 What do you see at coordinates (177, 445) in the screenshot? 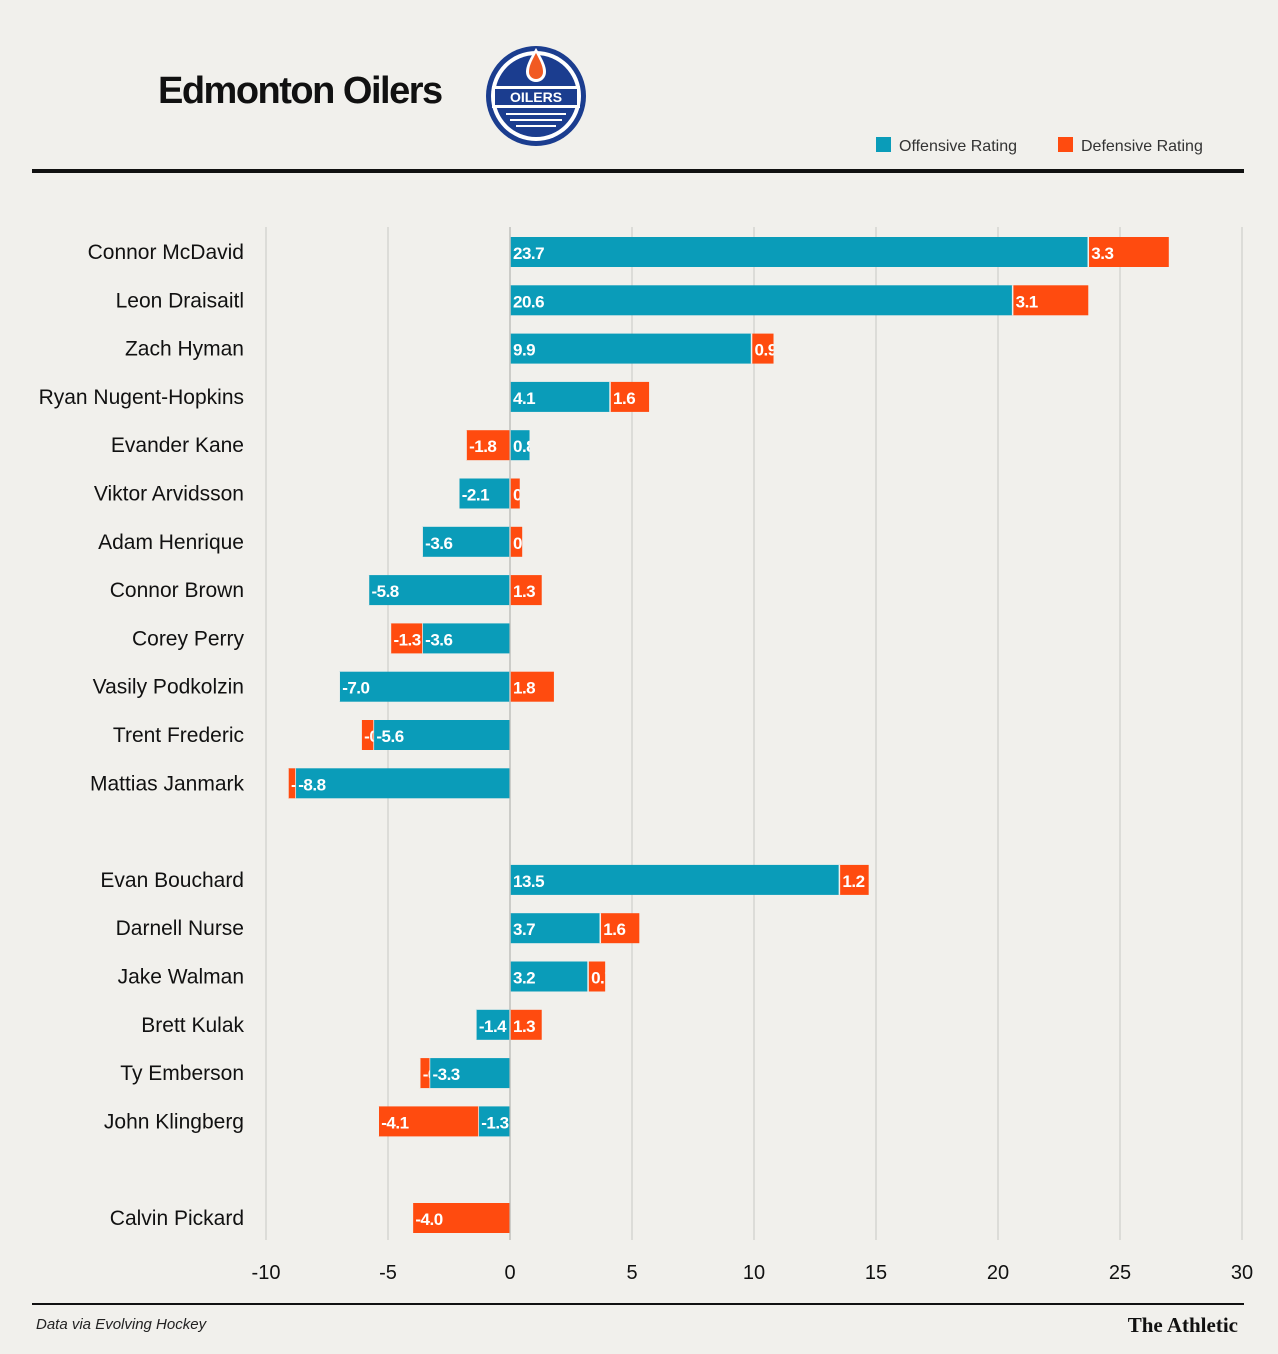
I see `player-label: Evander Kane` at bounding box center [177, 445].